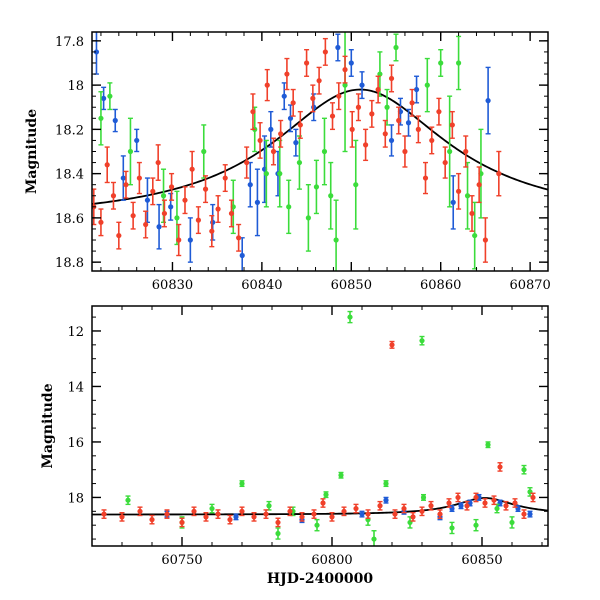 This screenshot has width=600, height=600. What do you see at coordinates (32, 151) in the screenshot?
I see `top-y-axis-title: Magnitude` at bounding box center [32, 151].